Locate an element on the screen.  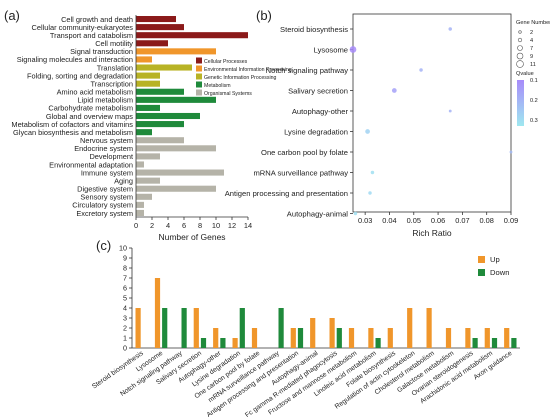
row-label-b-6: One carbon pool by folate is located at coordinates (304, 152).